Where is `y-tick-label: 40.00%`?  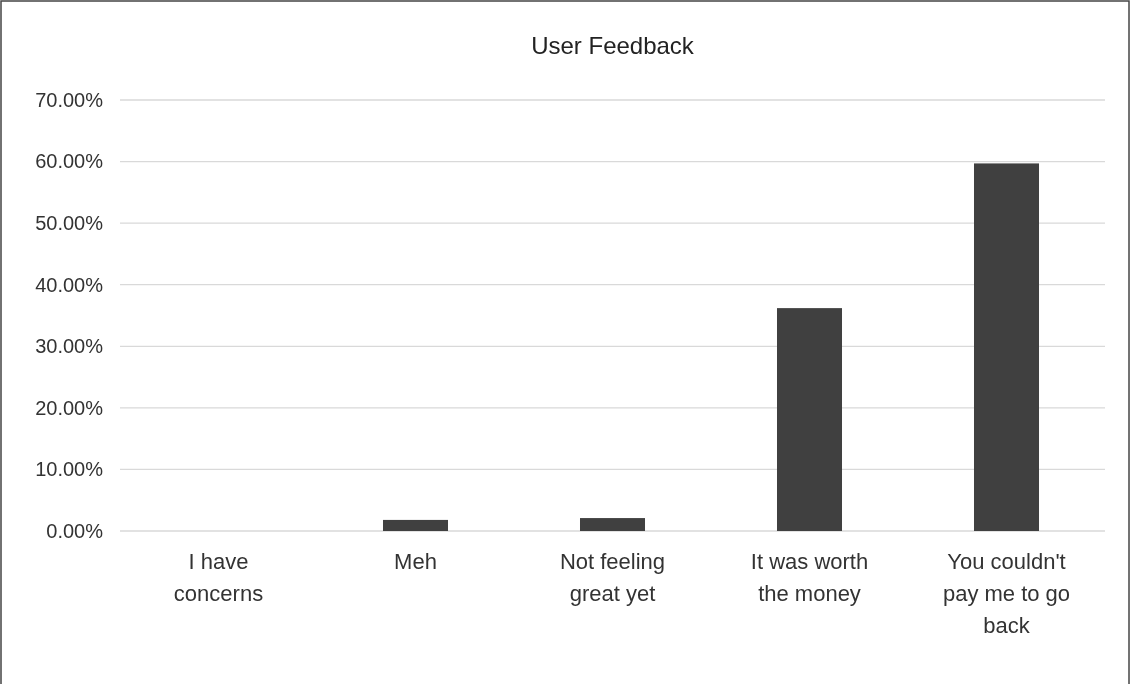
y-tick-label: 40.00% is located at coordinates (69, 284).